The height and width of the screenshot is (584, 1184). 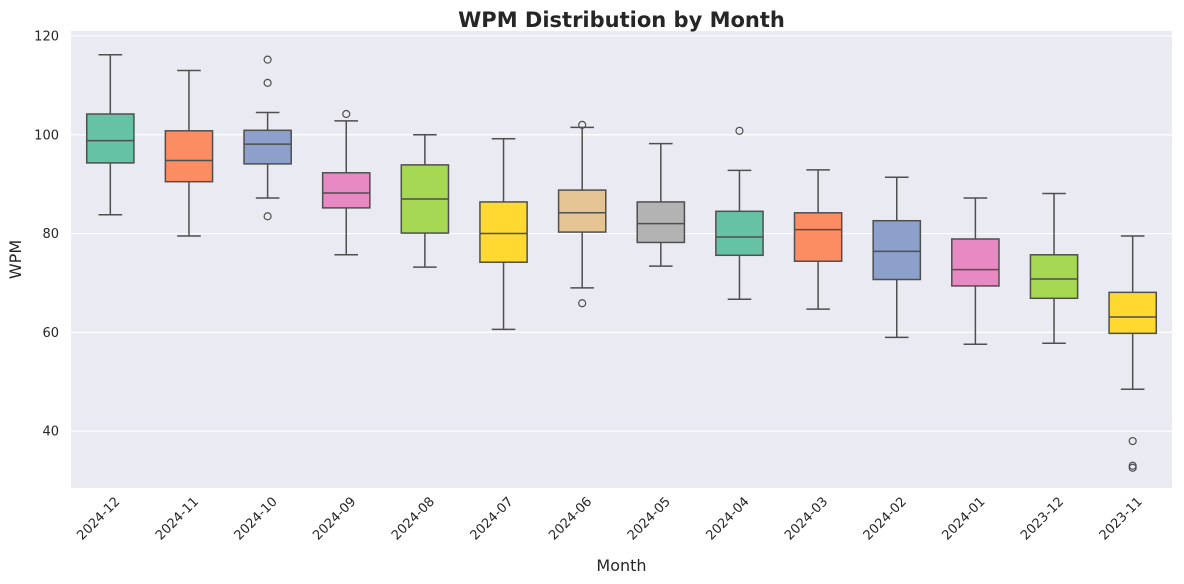 I want to click on y-tick-label: 80, so click(x=50, y=234).